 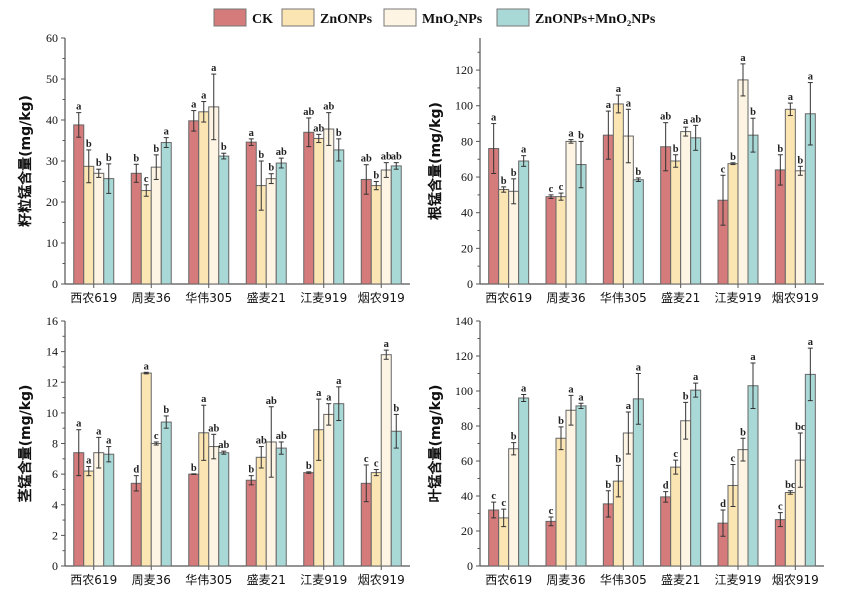 What do you see at coordinates (467, 426) in the screenshot?
I see `y-tick-label: 80` at bounding box center [467, 426].